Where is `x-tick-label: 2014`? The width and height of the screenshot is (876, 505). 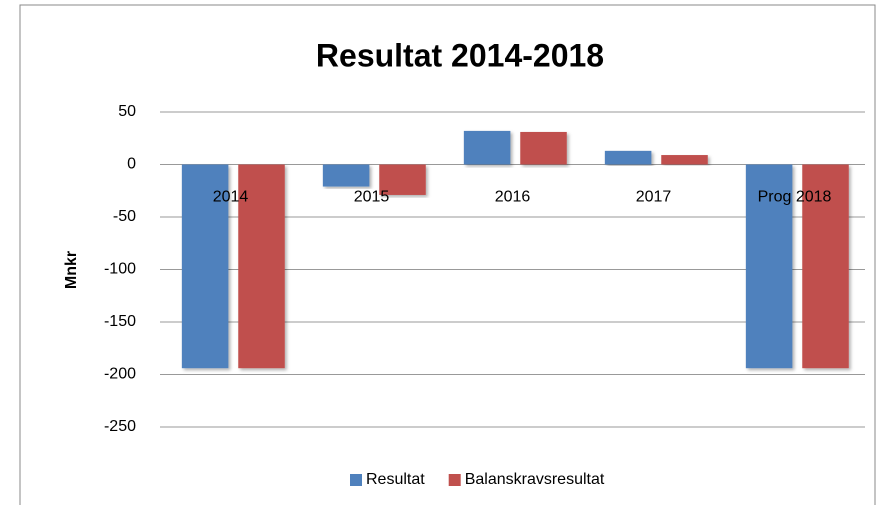 x-tick-label: 2014 is located at coordinates (231, 197).